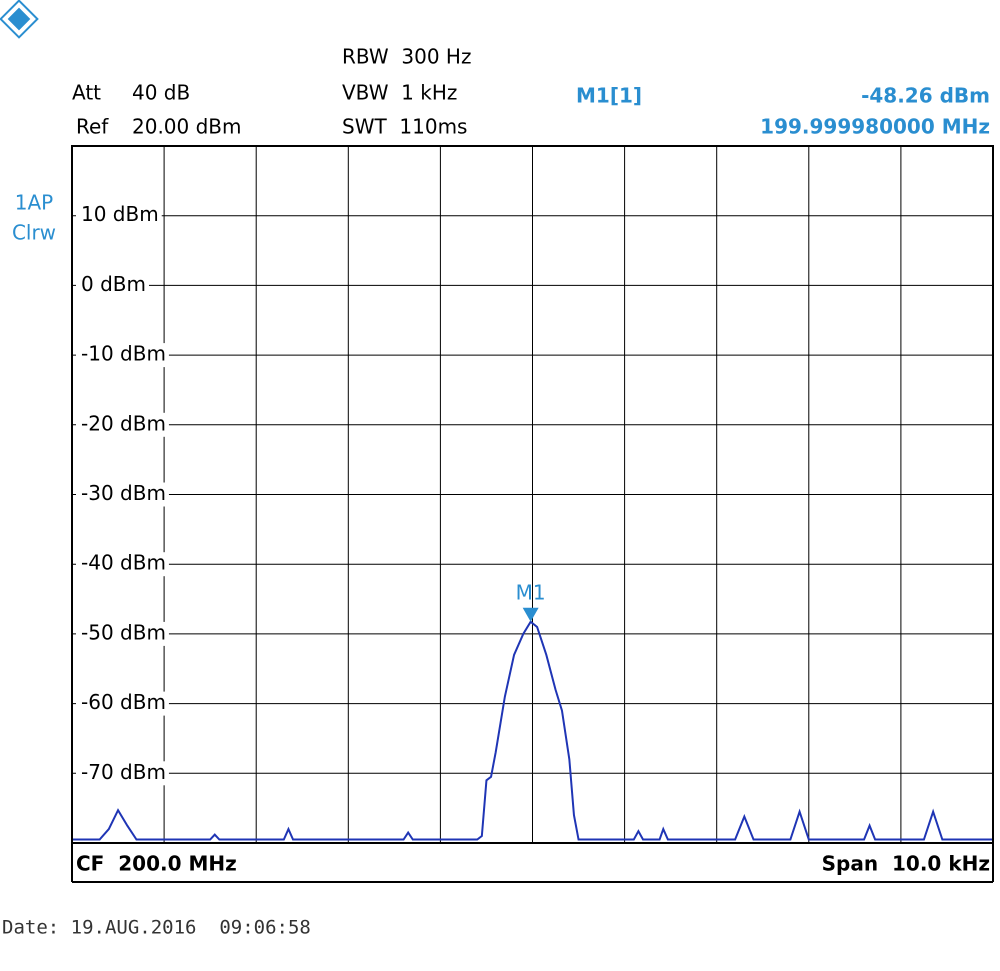 The image size is (1000, 971). Describe the element at coordinates (906, 864) in the screenshot. I see `span: Span 10.0 kHz` at that location.